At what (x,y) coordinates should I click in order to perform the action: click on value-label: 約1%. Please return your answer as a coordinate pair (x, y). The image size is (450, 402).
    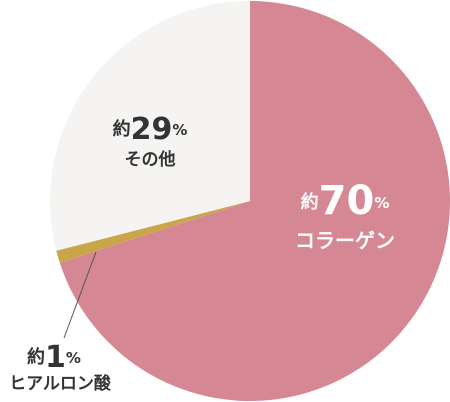
    Looking at the image, I should click on (54, 357).